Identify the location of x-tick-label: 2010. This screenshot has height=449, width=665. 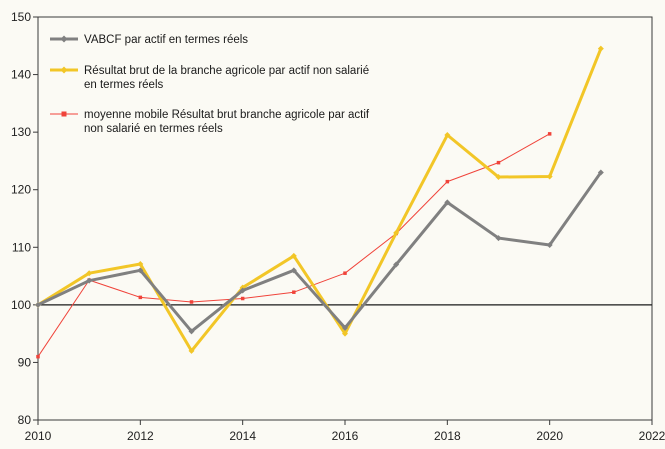
(38, 436).